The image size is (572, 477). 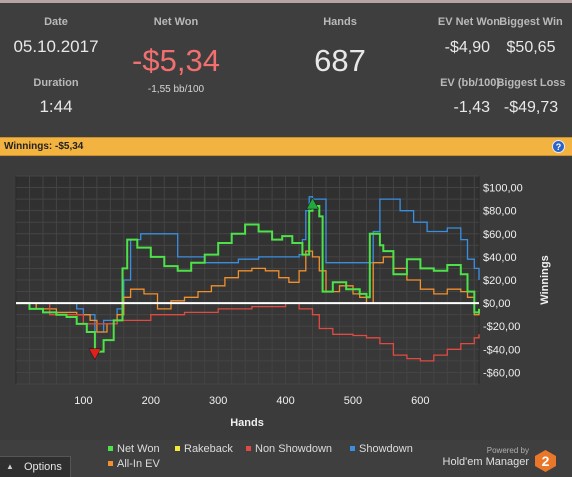 What do you see at coordinates (56, 106) in the screenshot?
I see `duration-value: 1:44` at bounding box center [56, 106].